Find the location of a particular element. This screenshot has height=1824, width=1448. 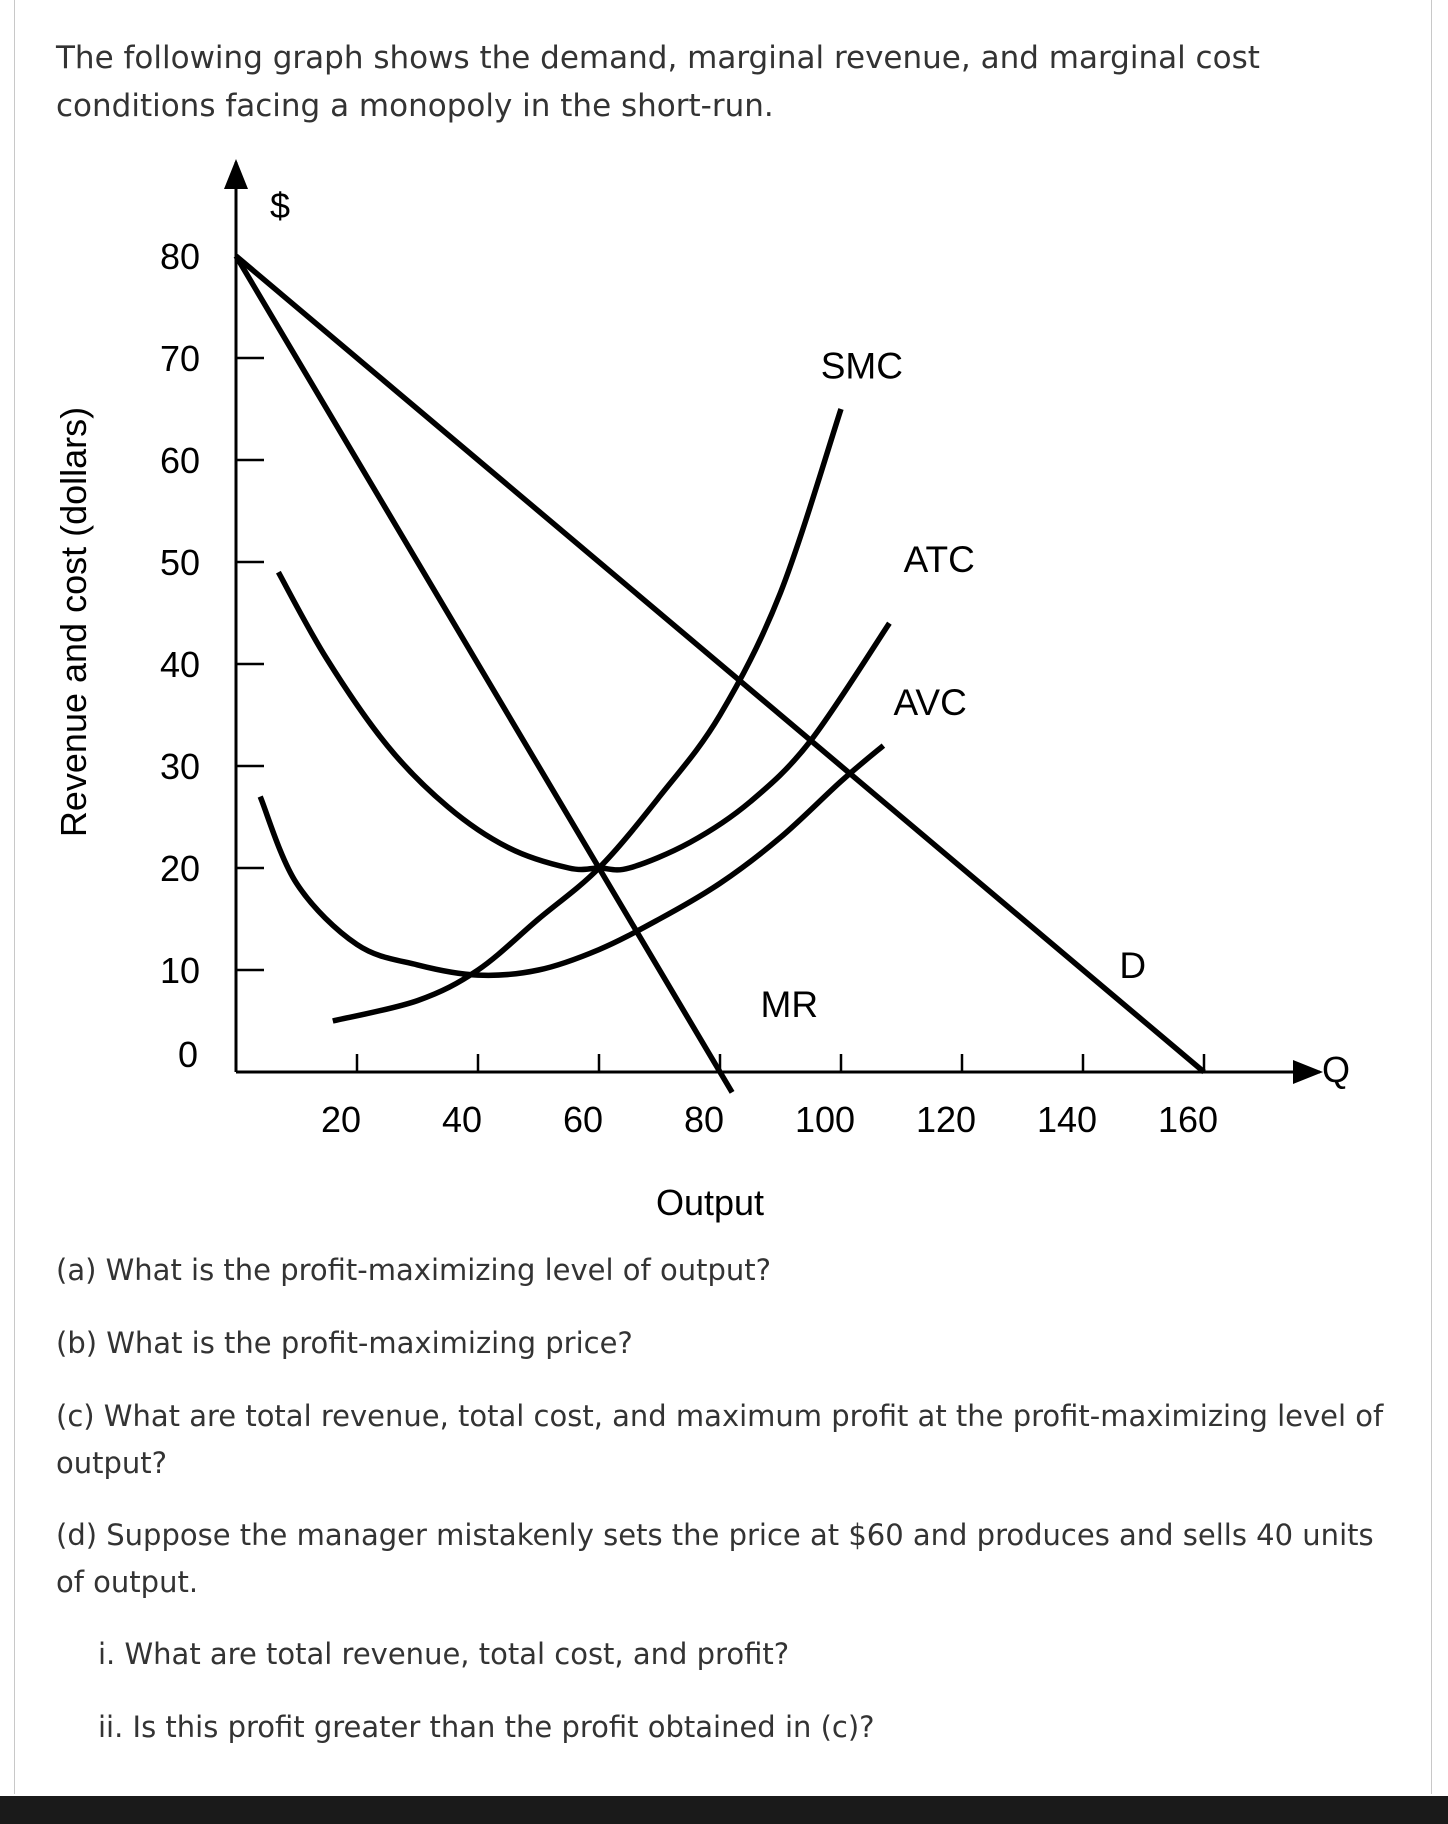

avc-curve is located at coordinates (571, 861).